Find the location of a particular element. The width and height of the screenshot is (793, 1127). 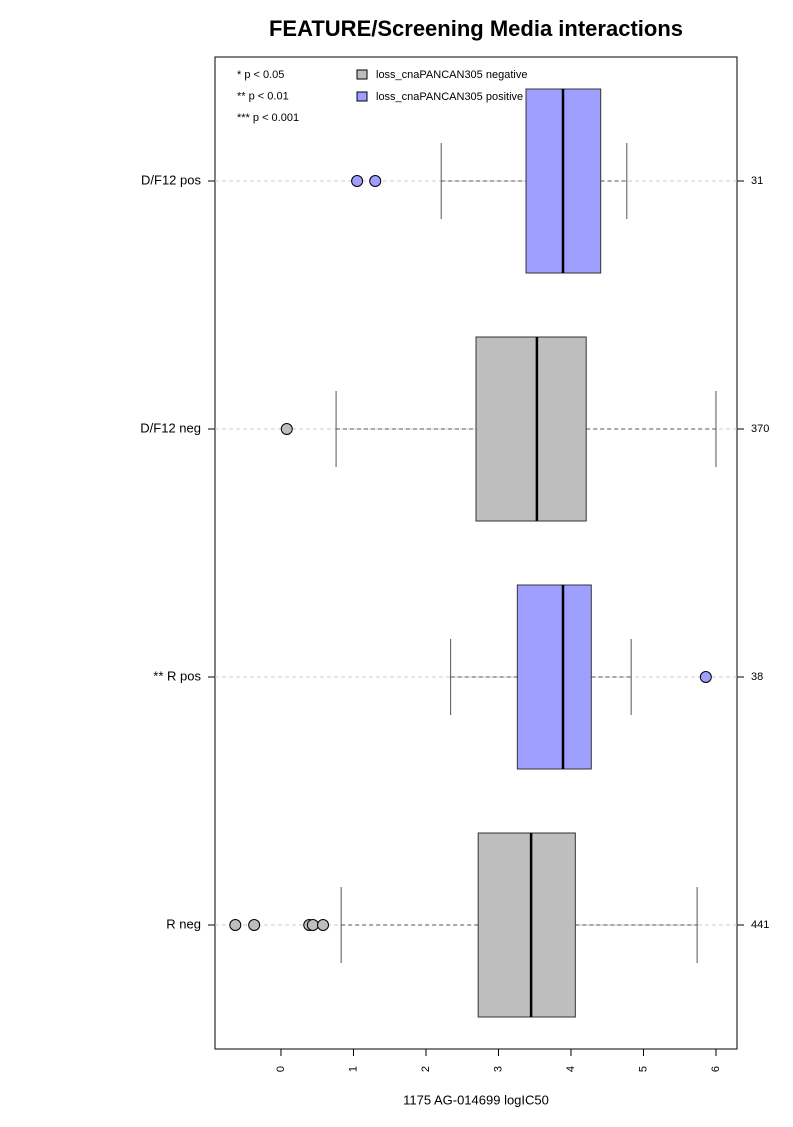

x-tick-label: 6 is located at coordinates (716, 1069).